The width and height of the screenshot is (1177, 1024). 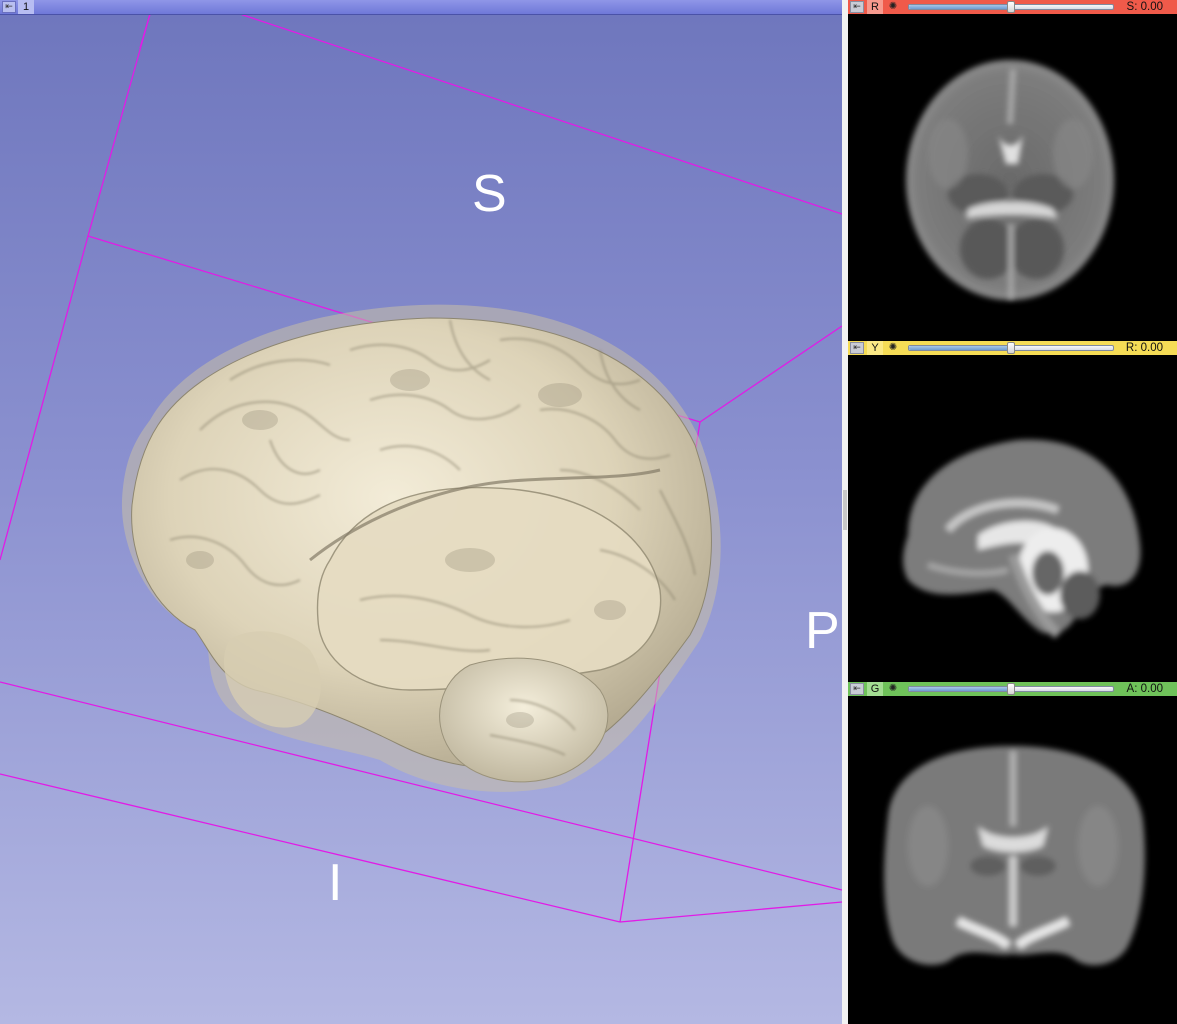 I want to click on red-slice-offset-value: S: 0.00, so click(x=1144, y=7).